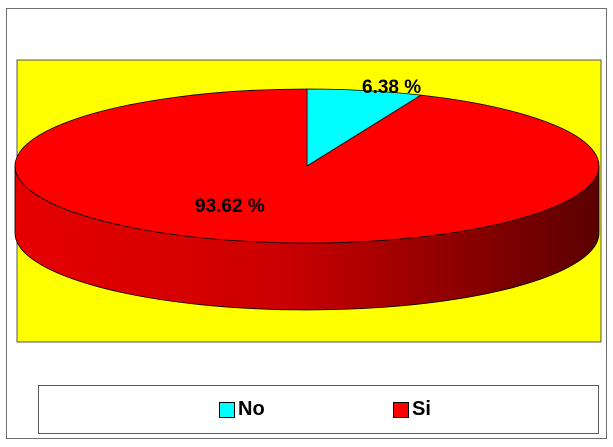  Describe the element at coordinates (391, 87) in the screenshot. I see `data-label-no: 6.38 %` at that location.